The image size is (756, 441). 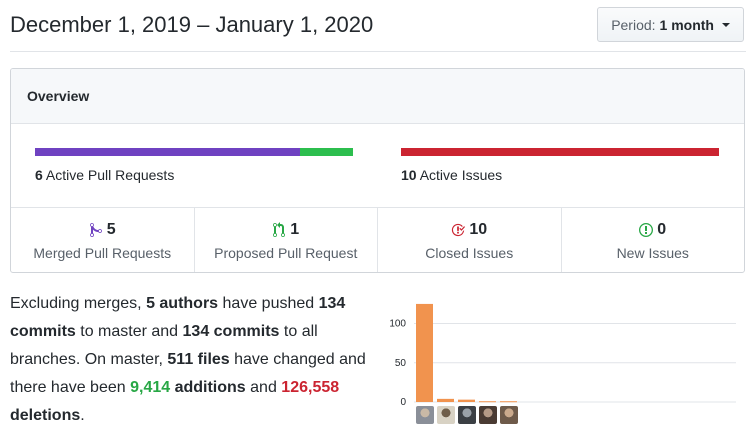 What do you see at coordinates (310, 387) in the screenshot?
I see `deletions-count: 126,558` at bounding box center [310, 387].